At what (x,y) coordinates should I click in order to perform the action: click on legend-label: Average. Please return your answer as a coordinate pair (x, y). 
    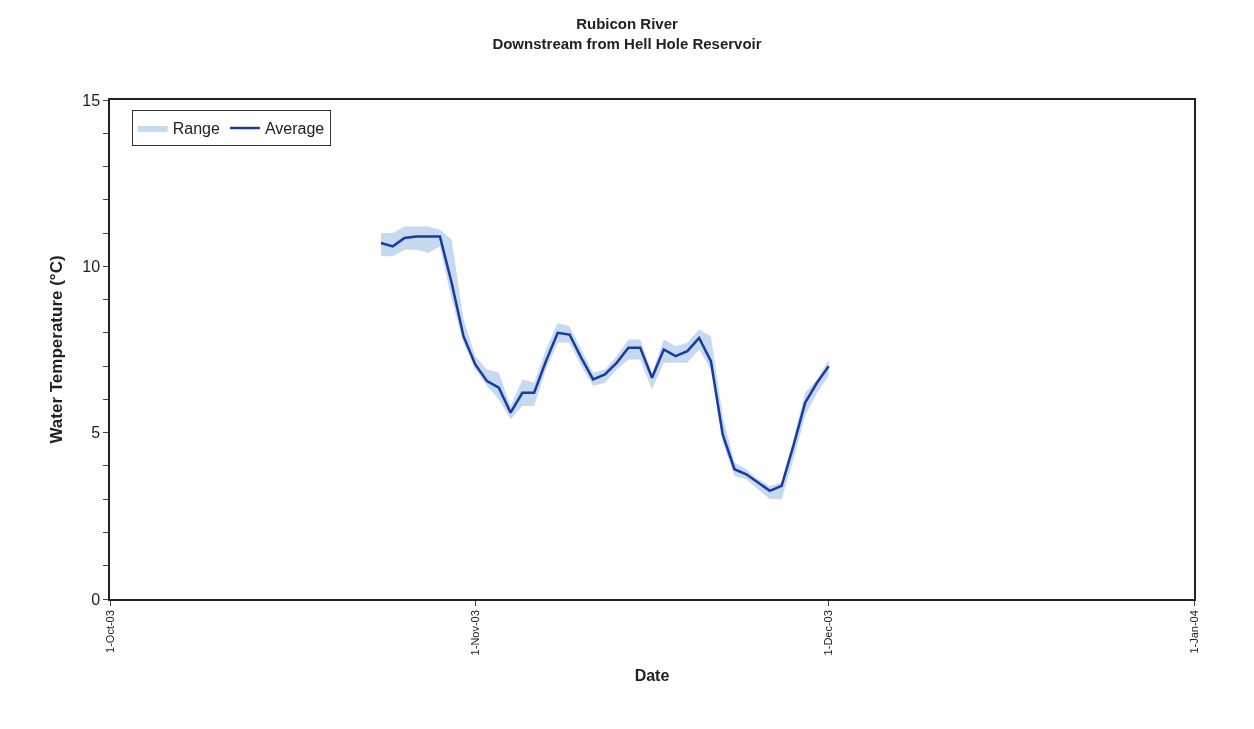
    Looking at the image, I should click on (294, 129).